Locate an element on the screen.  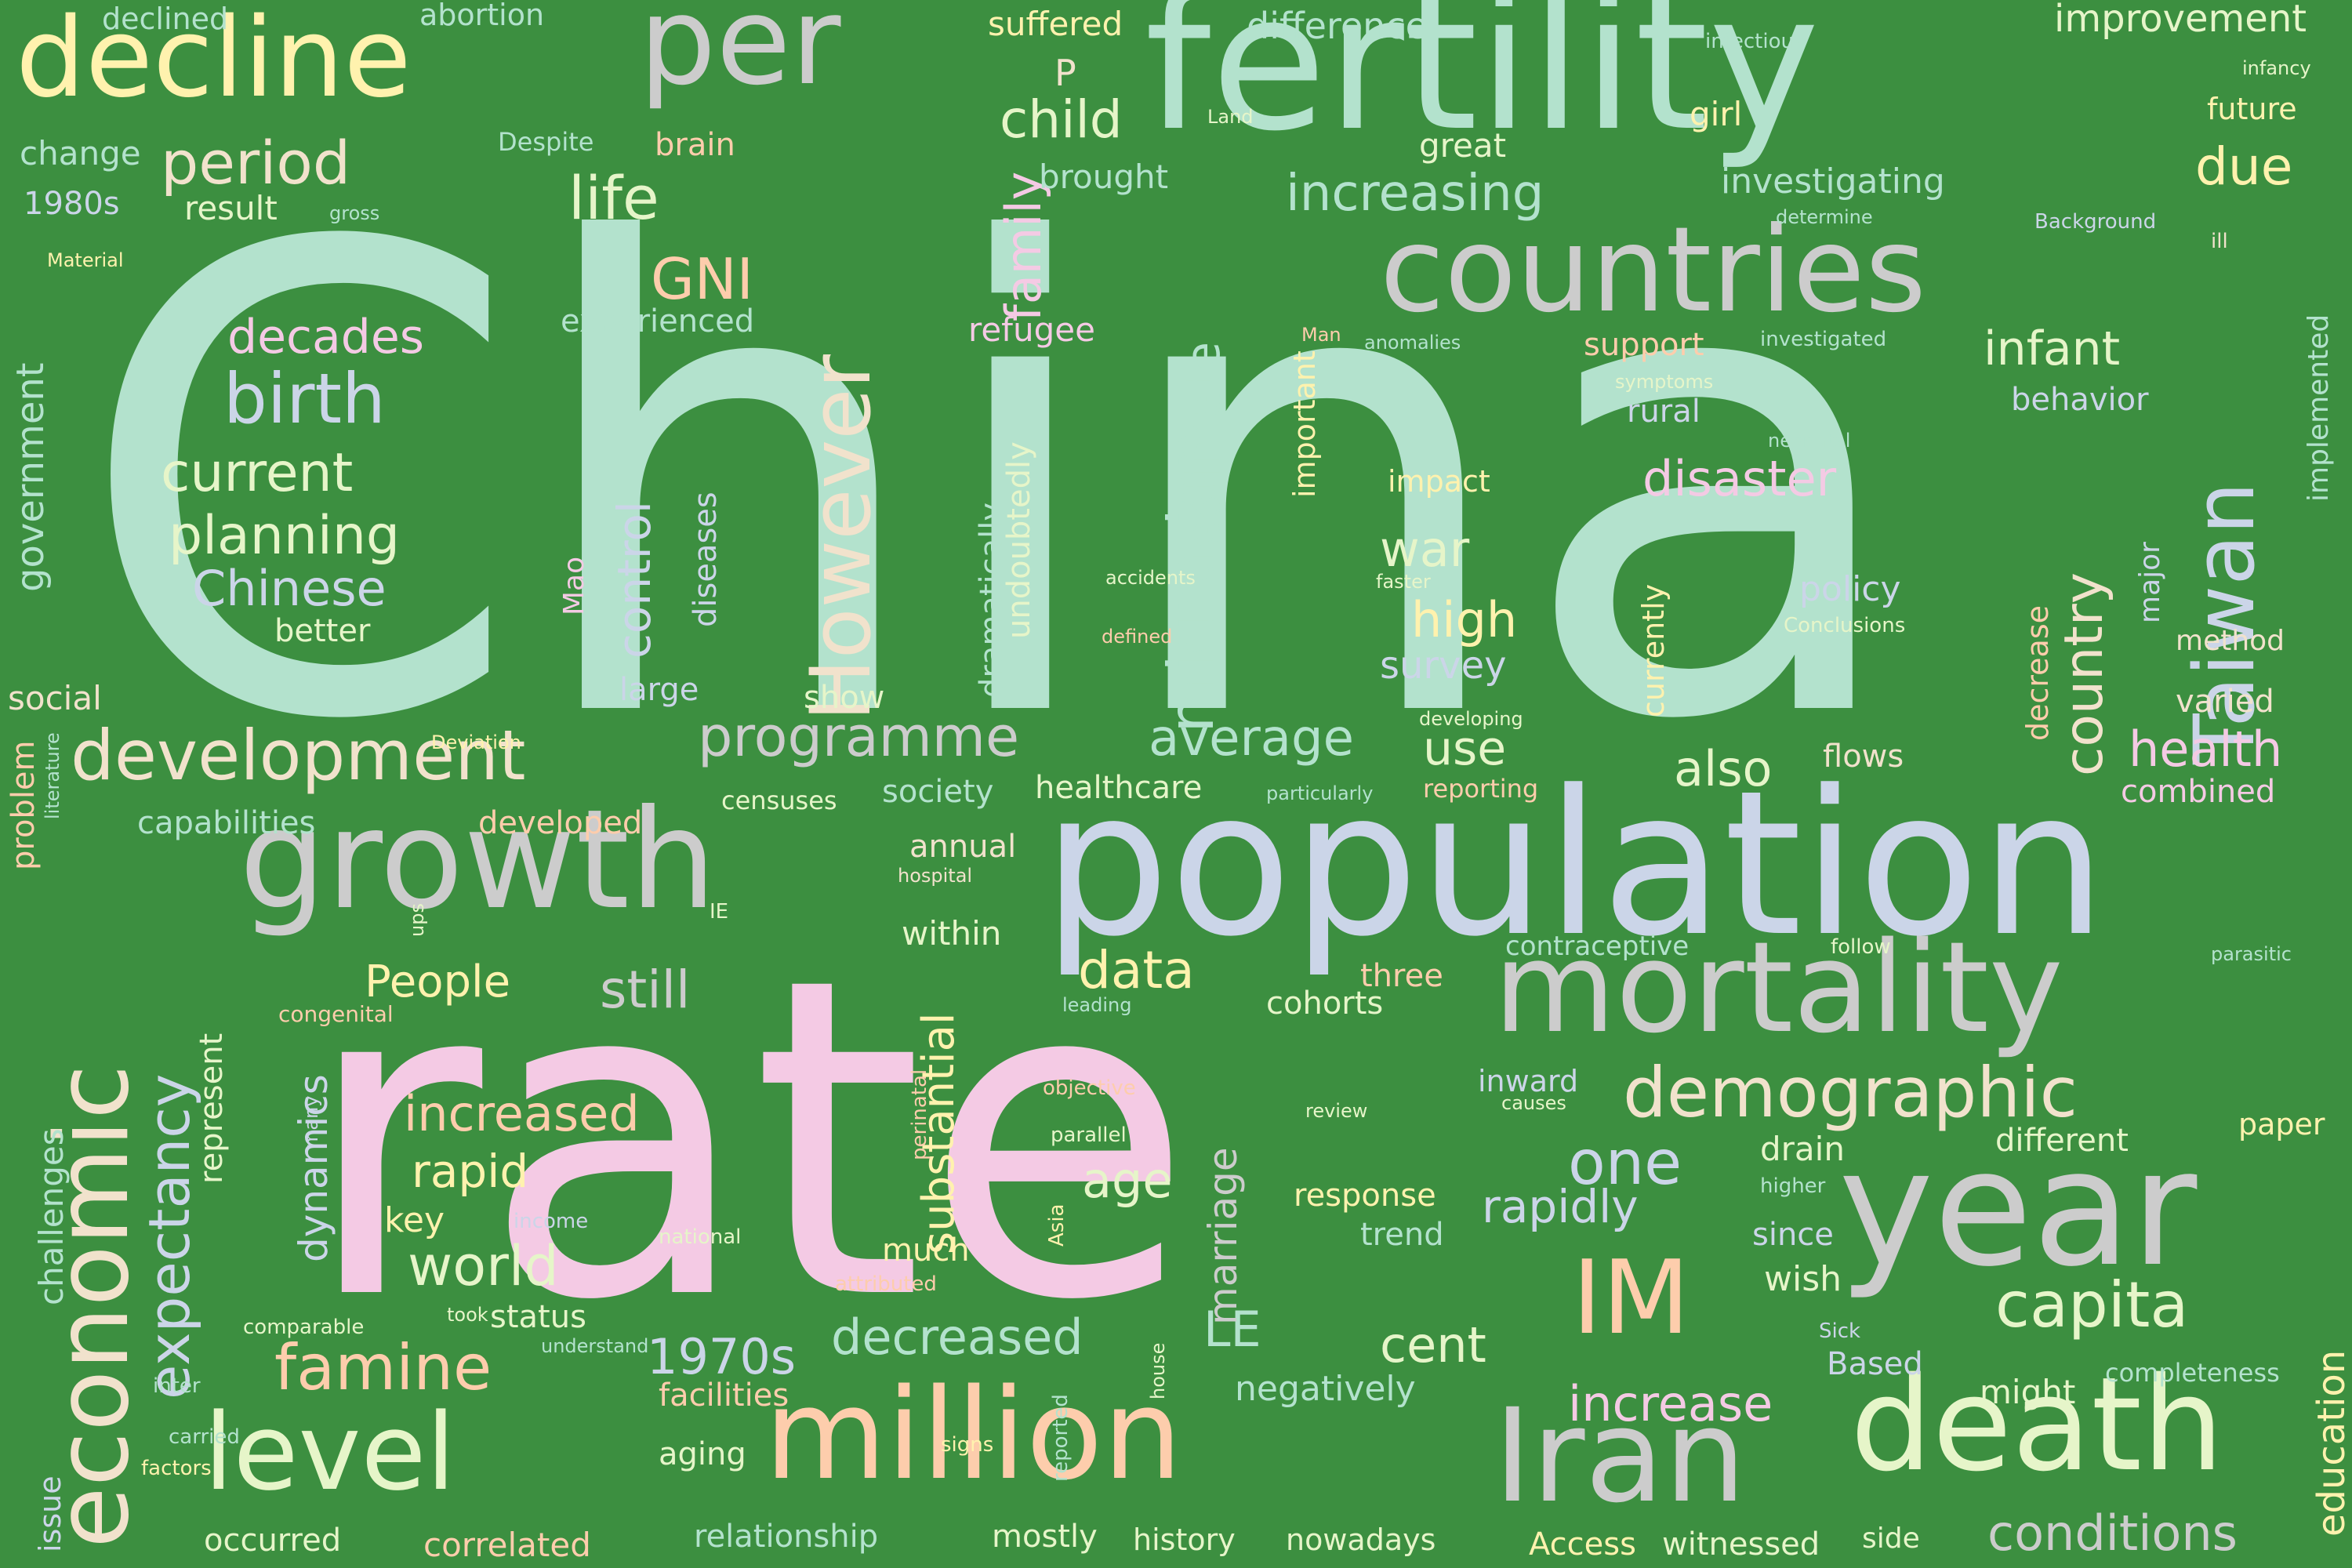
cloud-word: correlated is located at coordinates (507, 1545).